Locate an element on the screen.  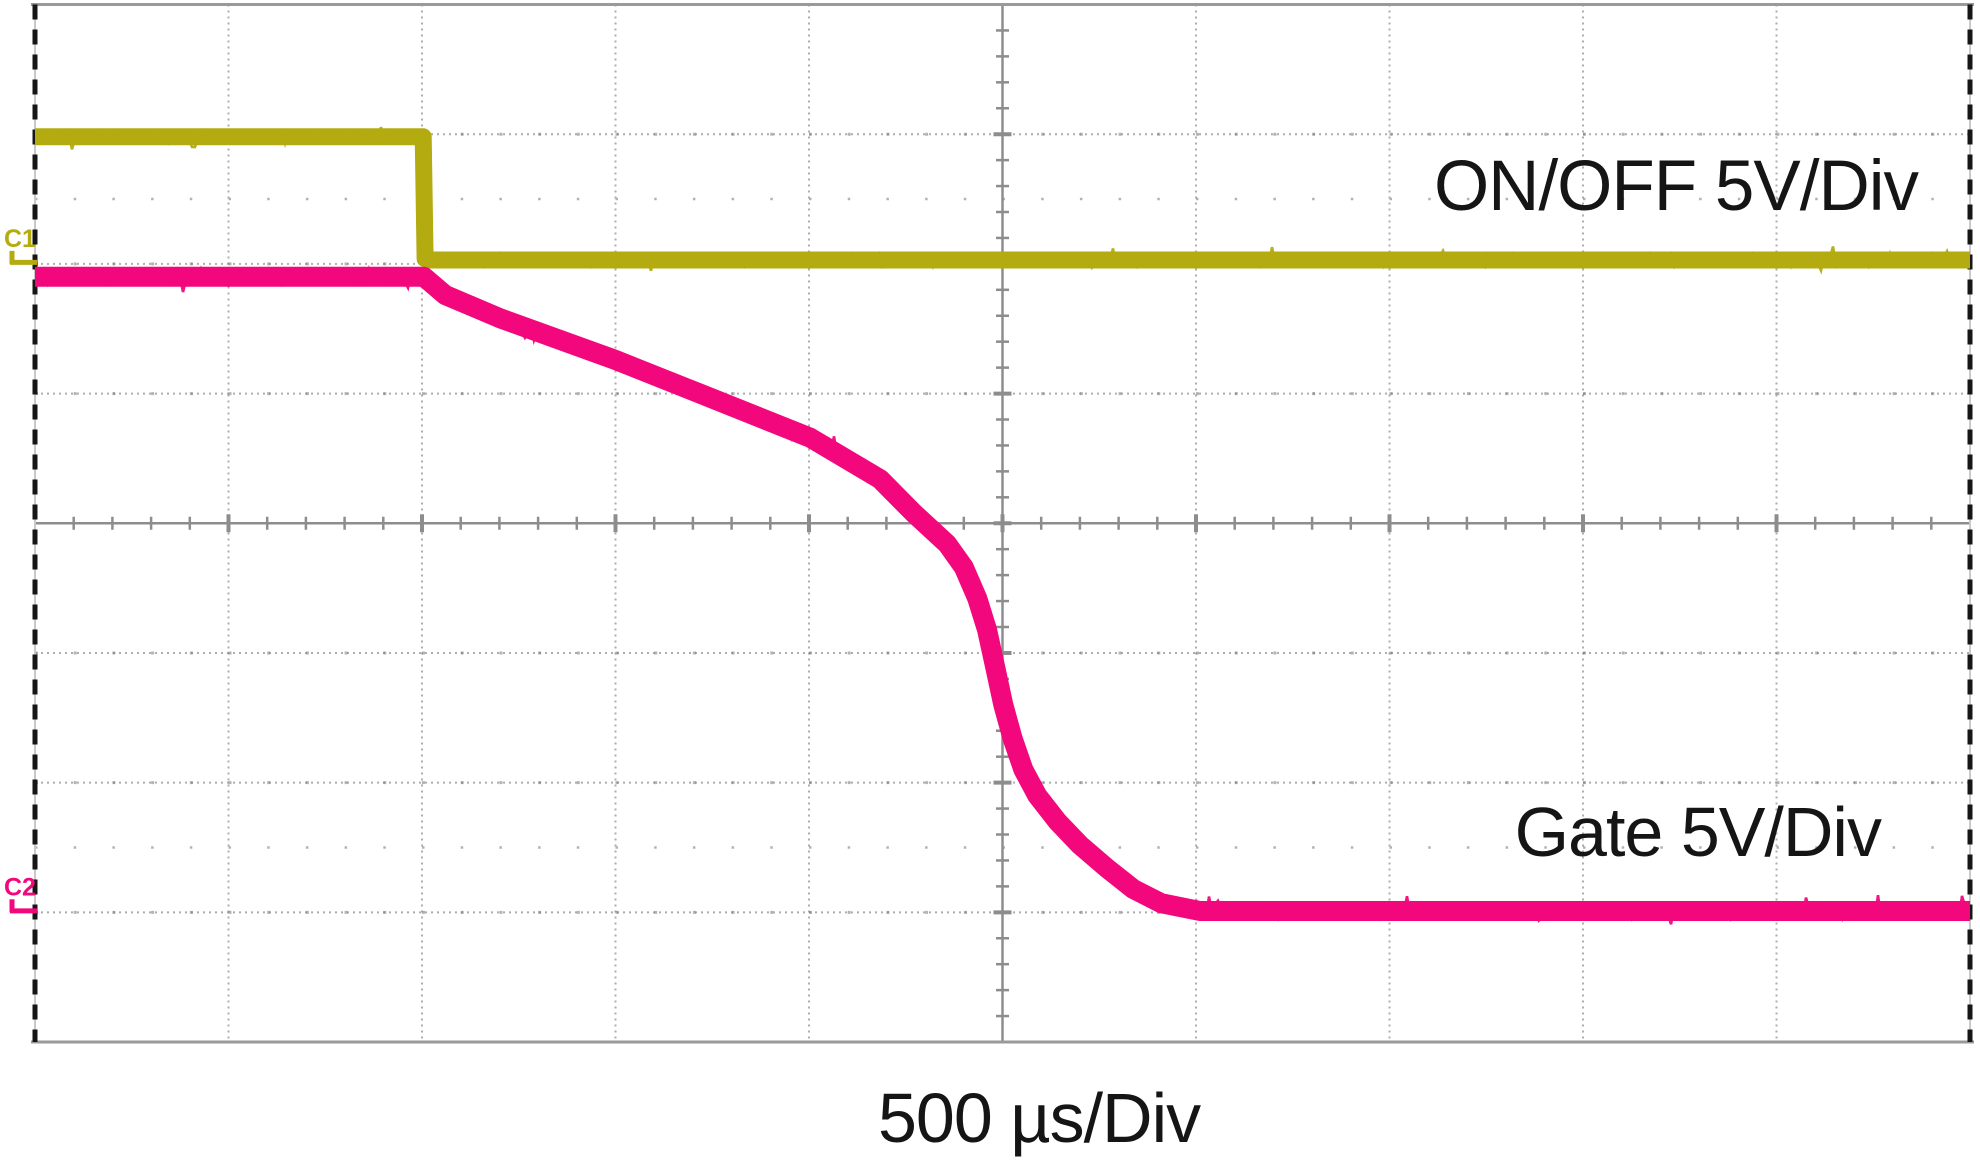
ch2-scale-label: Gate 5V/Div is located at coordinates (1698, 832).